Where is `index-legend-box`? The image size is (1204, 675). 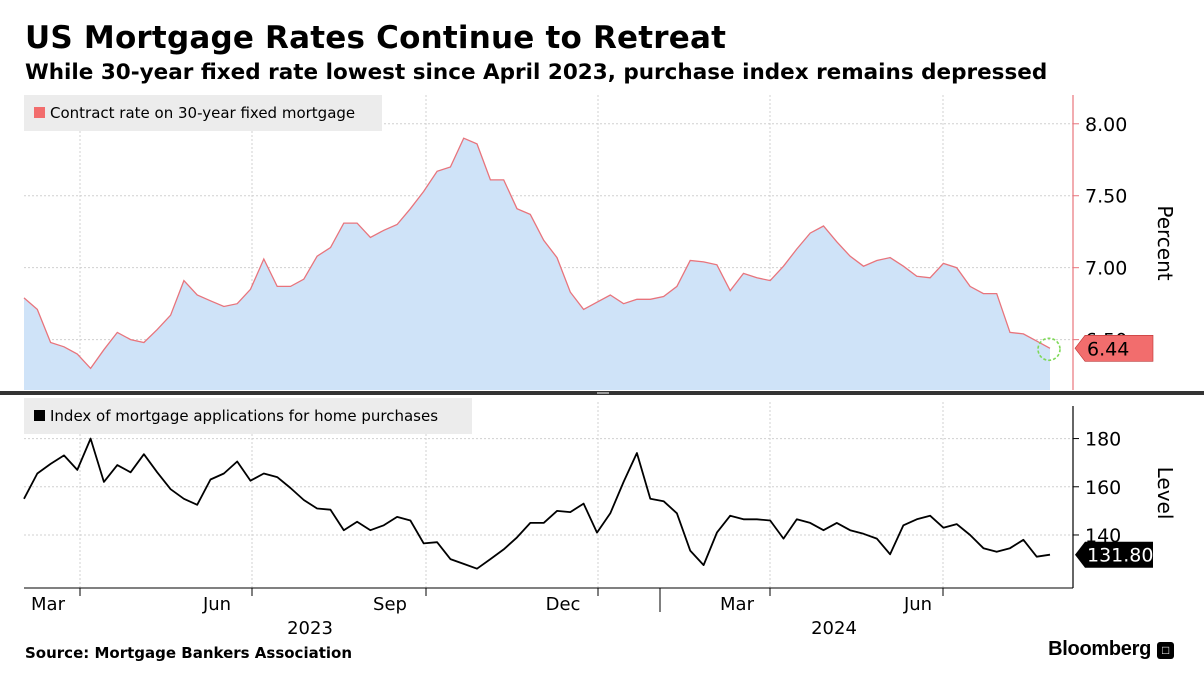 index-legend-box is located at coordinates (248, 416).